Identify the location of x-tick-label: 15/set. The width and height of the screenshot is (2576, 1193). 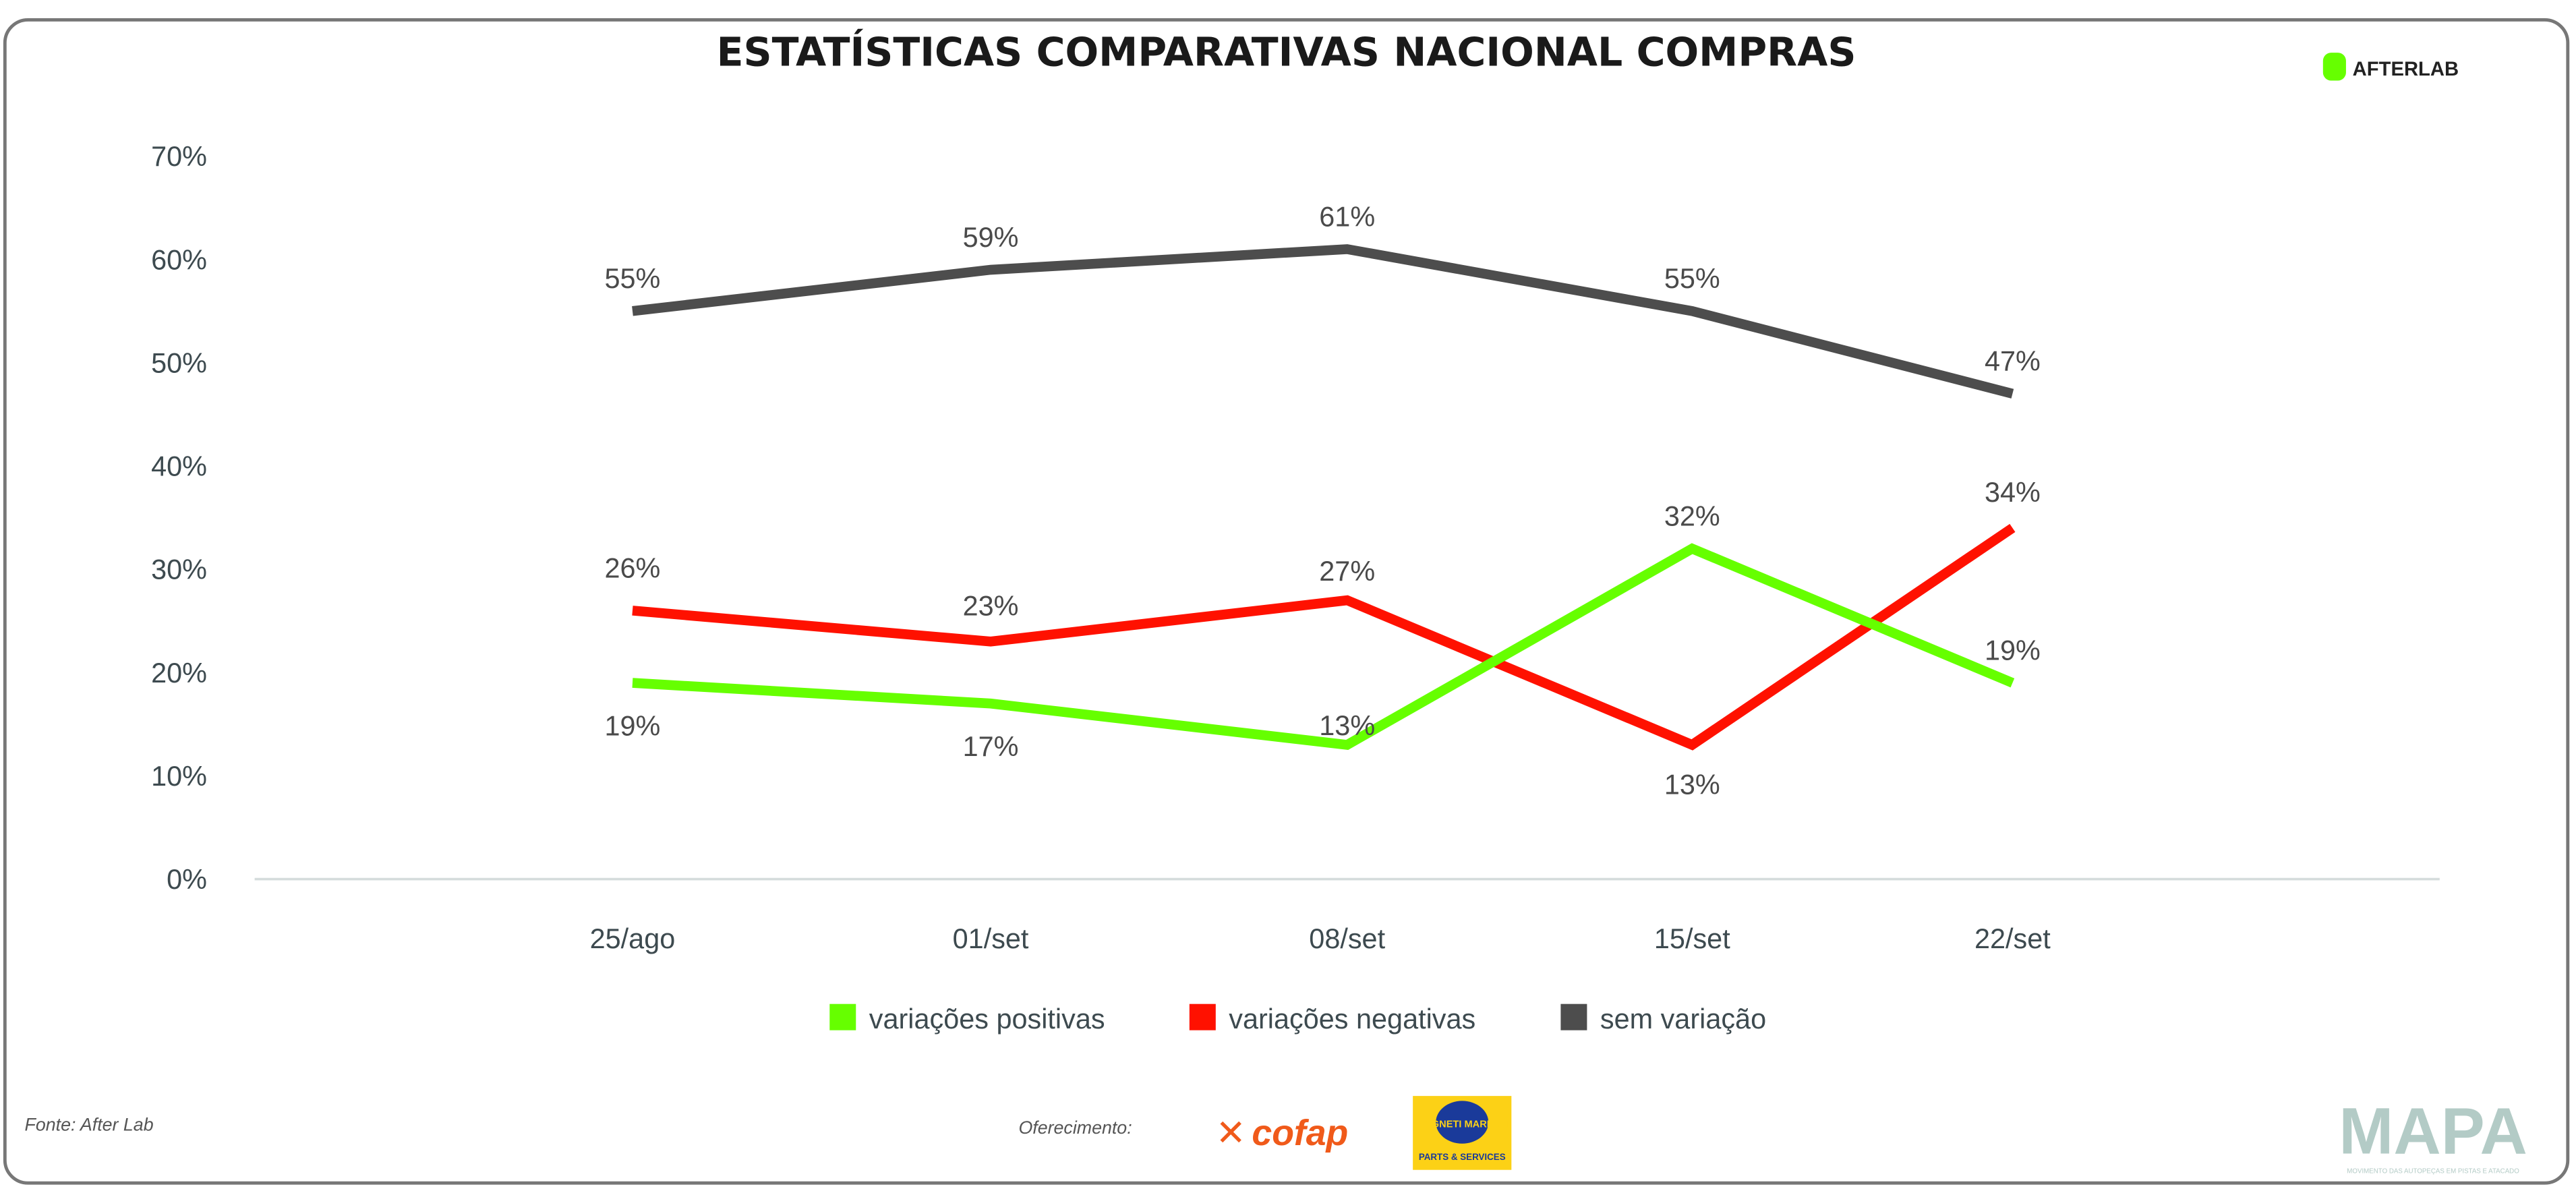
(1692, 938).